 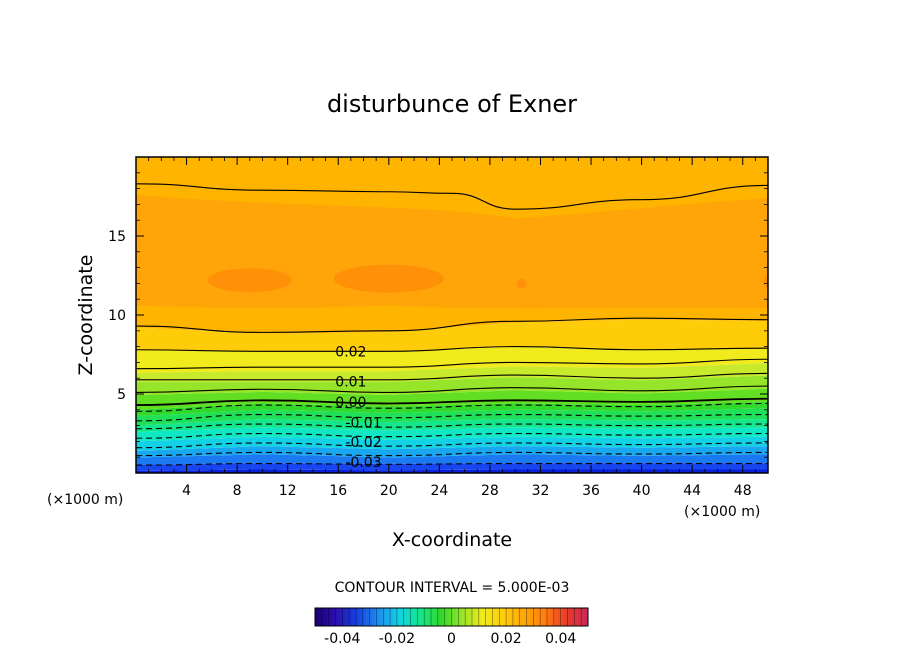 What do you see at coordinates (86, 315) in the screenshot?
I see `y-axis-title: Z-coordinate` at bounding box center [86, 315].